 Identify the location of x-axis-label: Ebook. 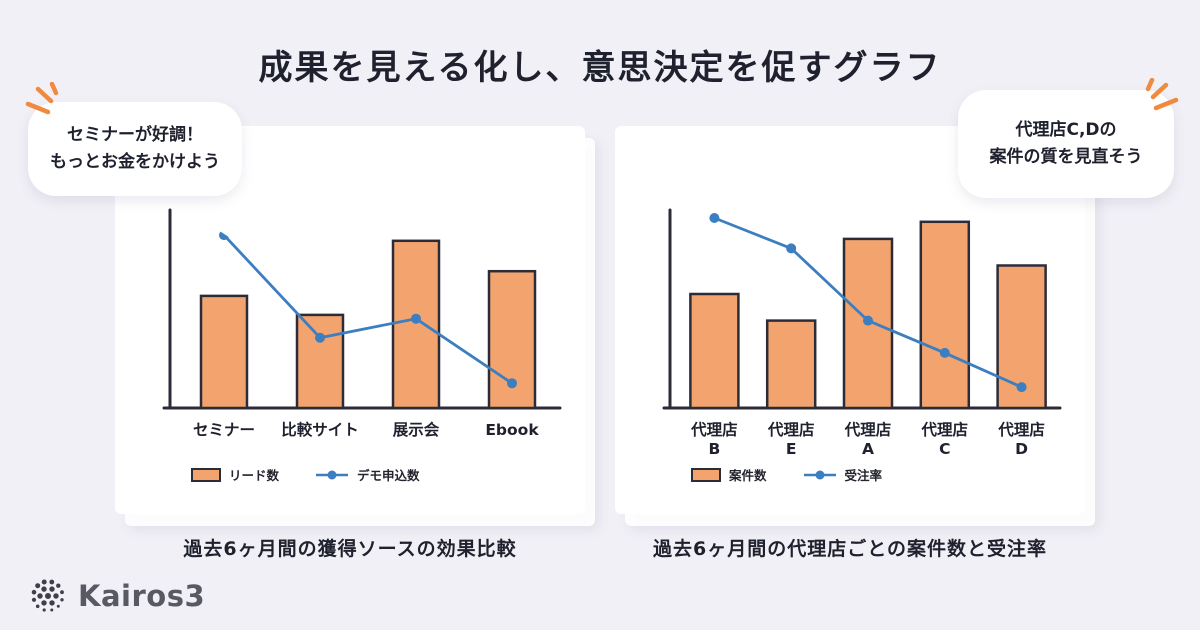
(512, 430).